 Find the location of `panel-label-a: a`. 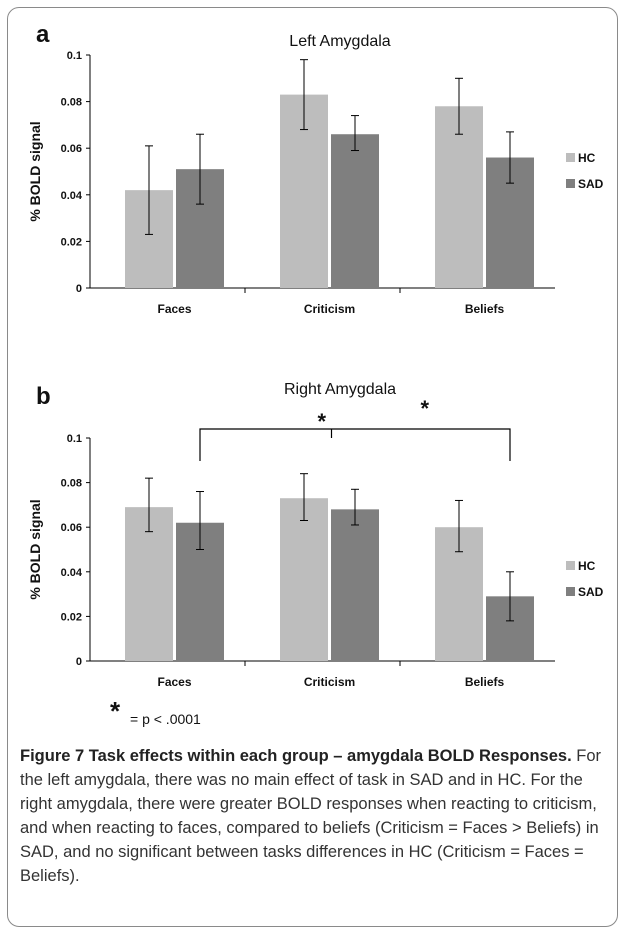

panel-label-a: a is located at coordinates (43, 34).